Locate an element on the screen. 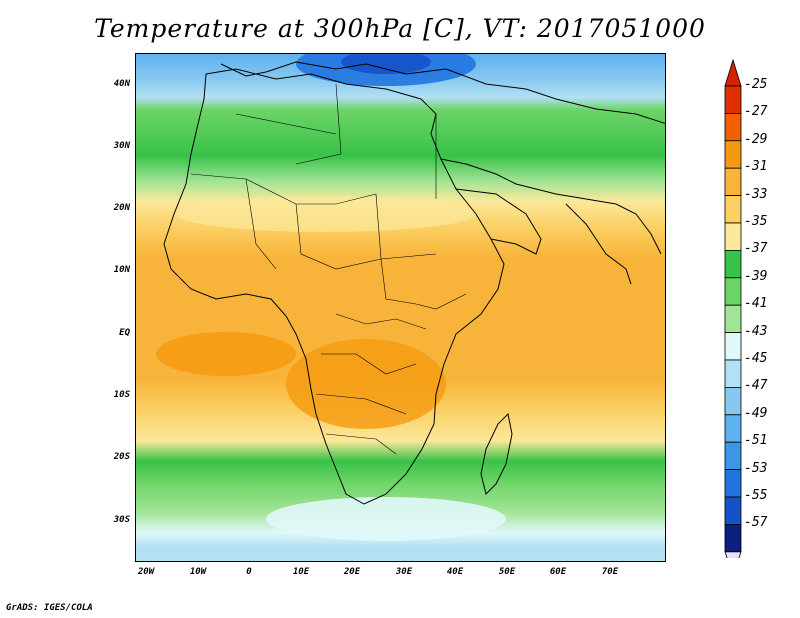  colorbar-label: -45 is located at coordinates (756, 358).